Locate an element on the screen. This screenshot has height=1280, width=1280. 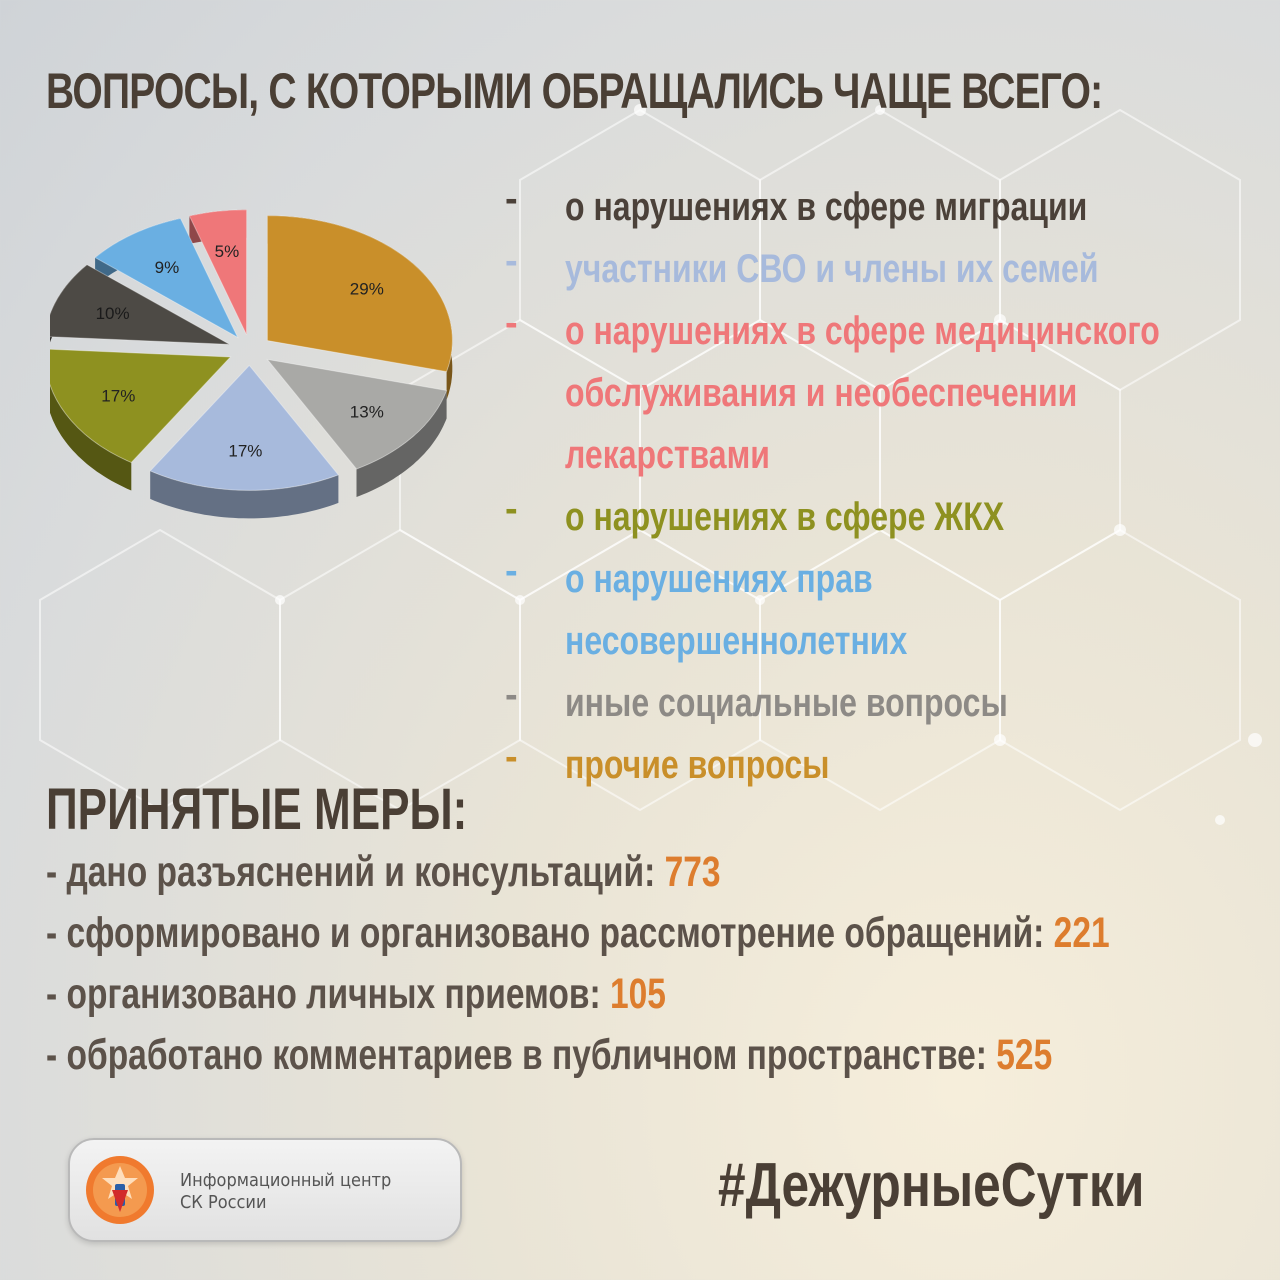
legend-label: несовершеннолетних is located at coordinates (736, 641).